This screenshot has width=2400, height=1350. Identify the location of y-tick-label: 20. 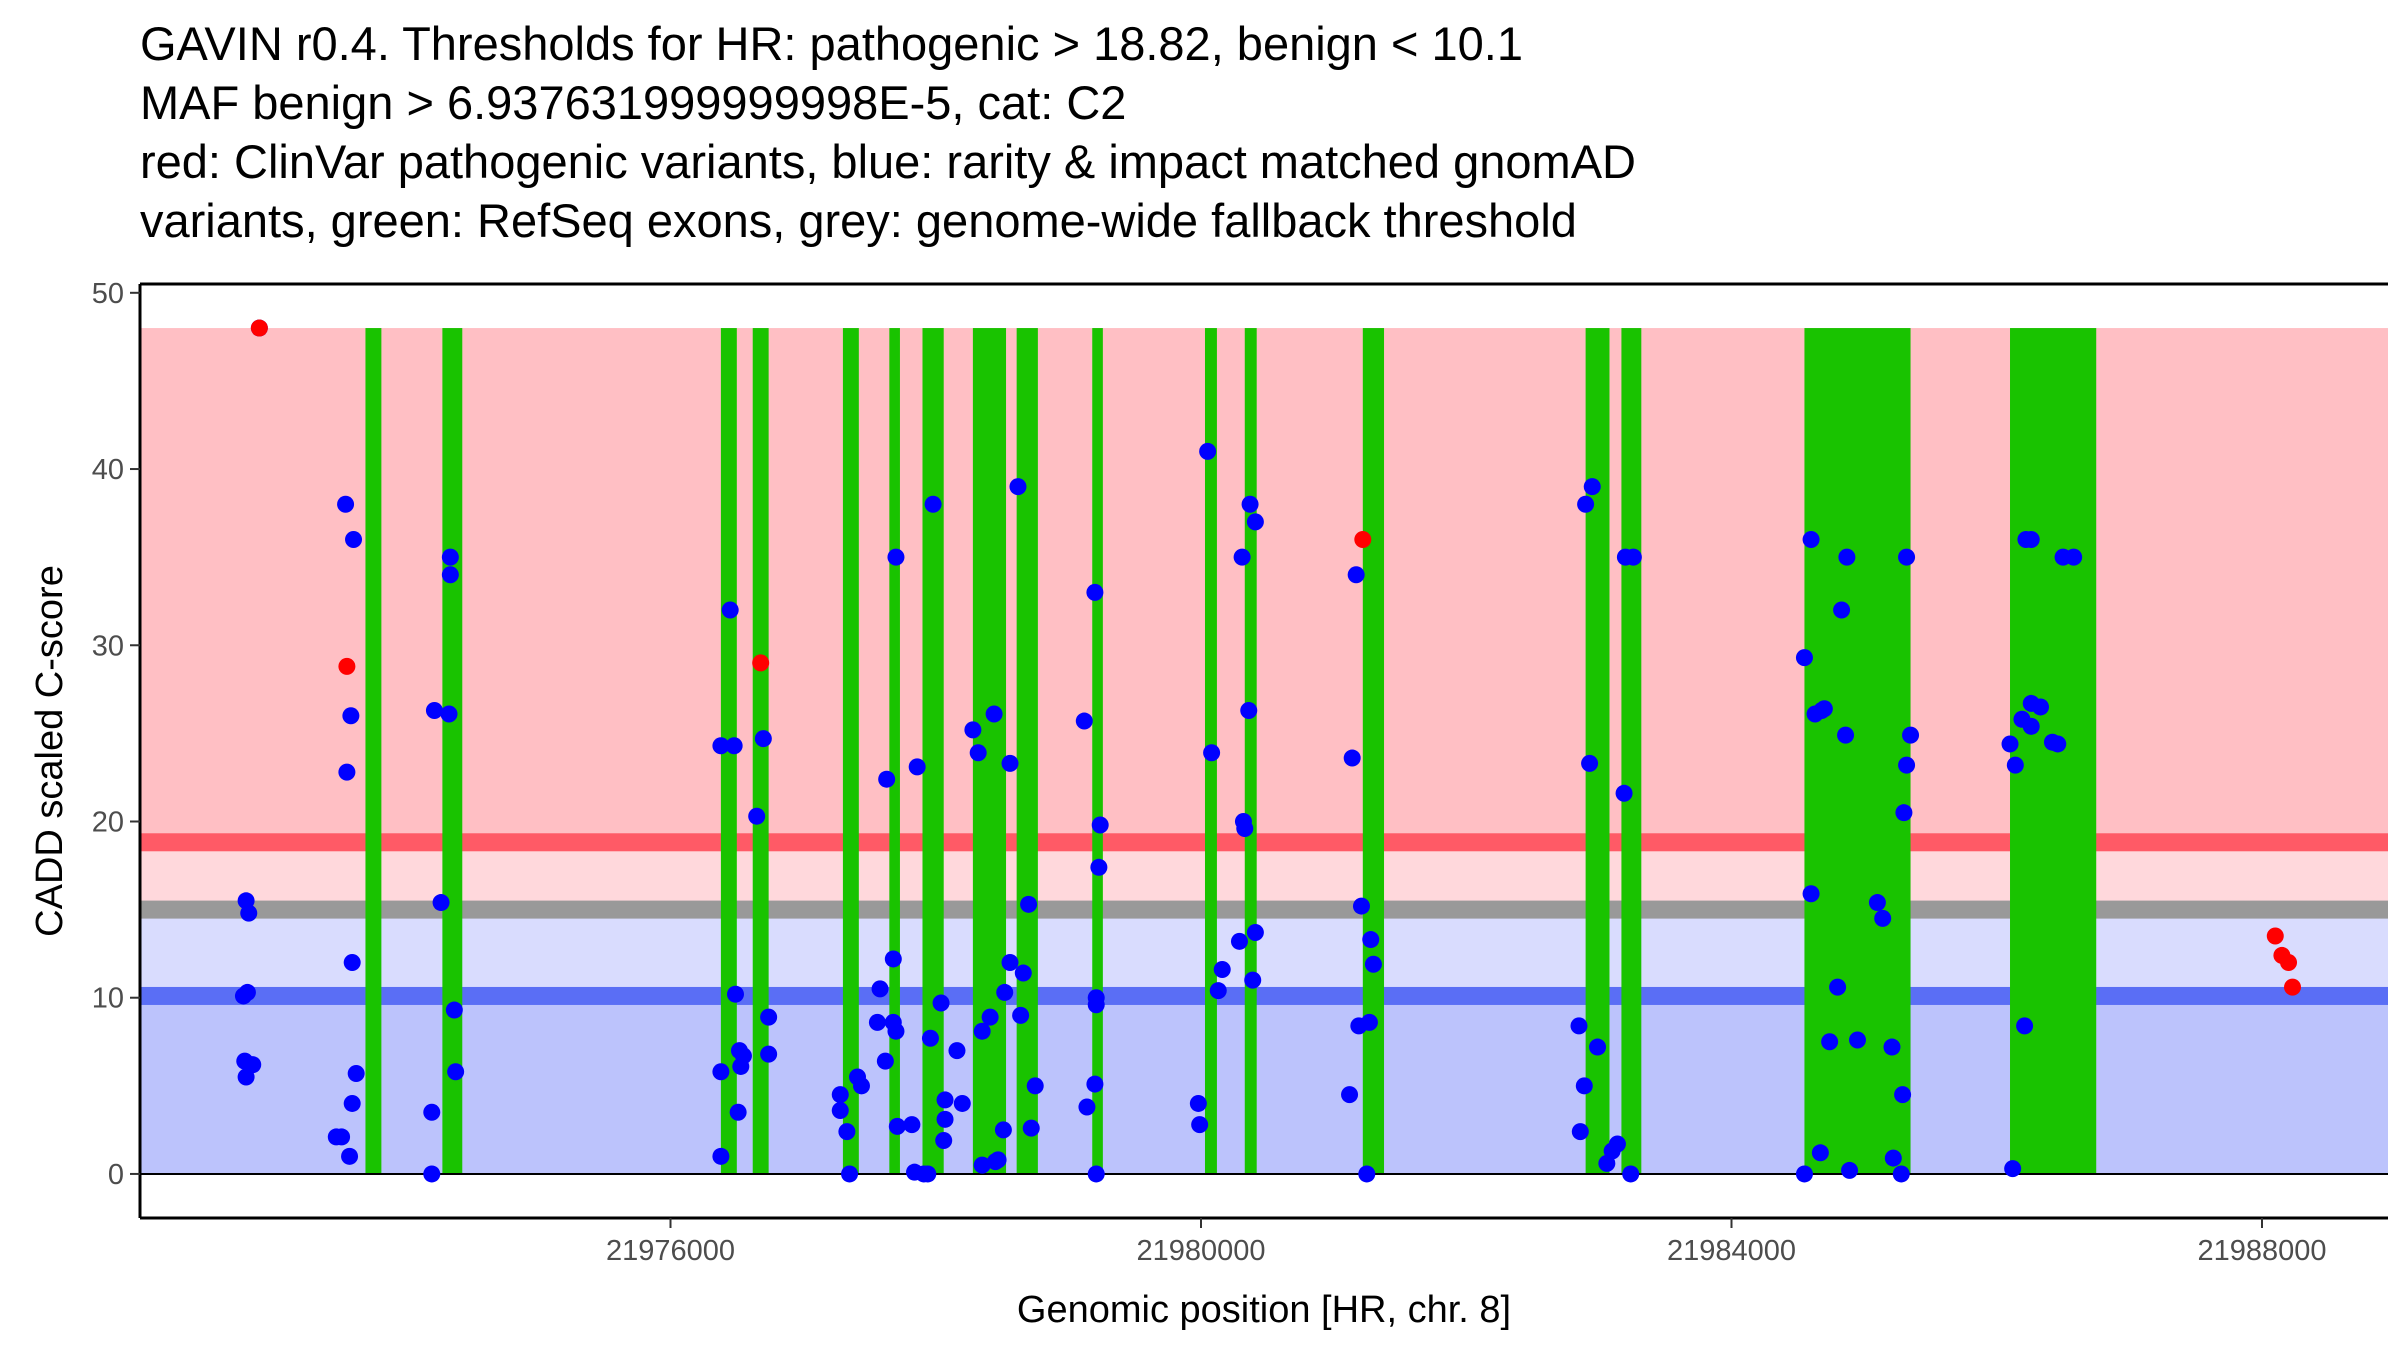
(108, 822).